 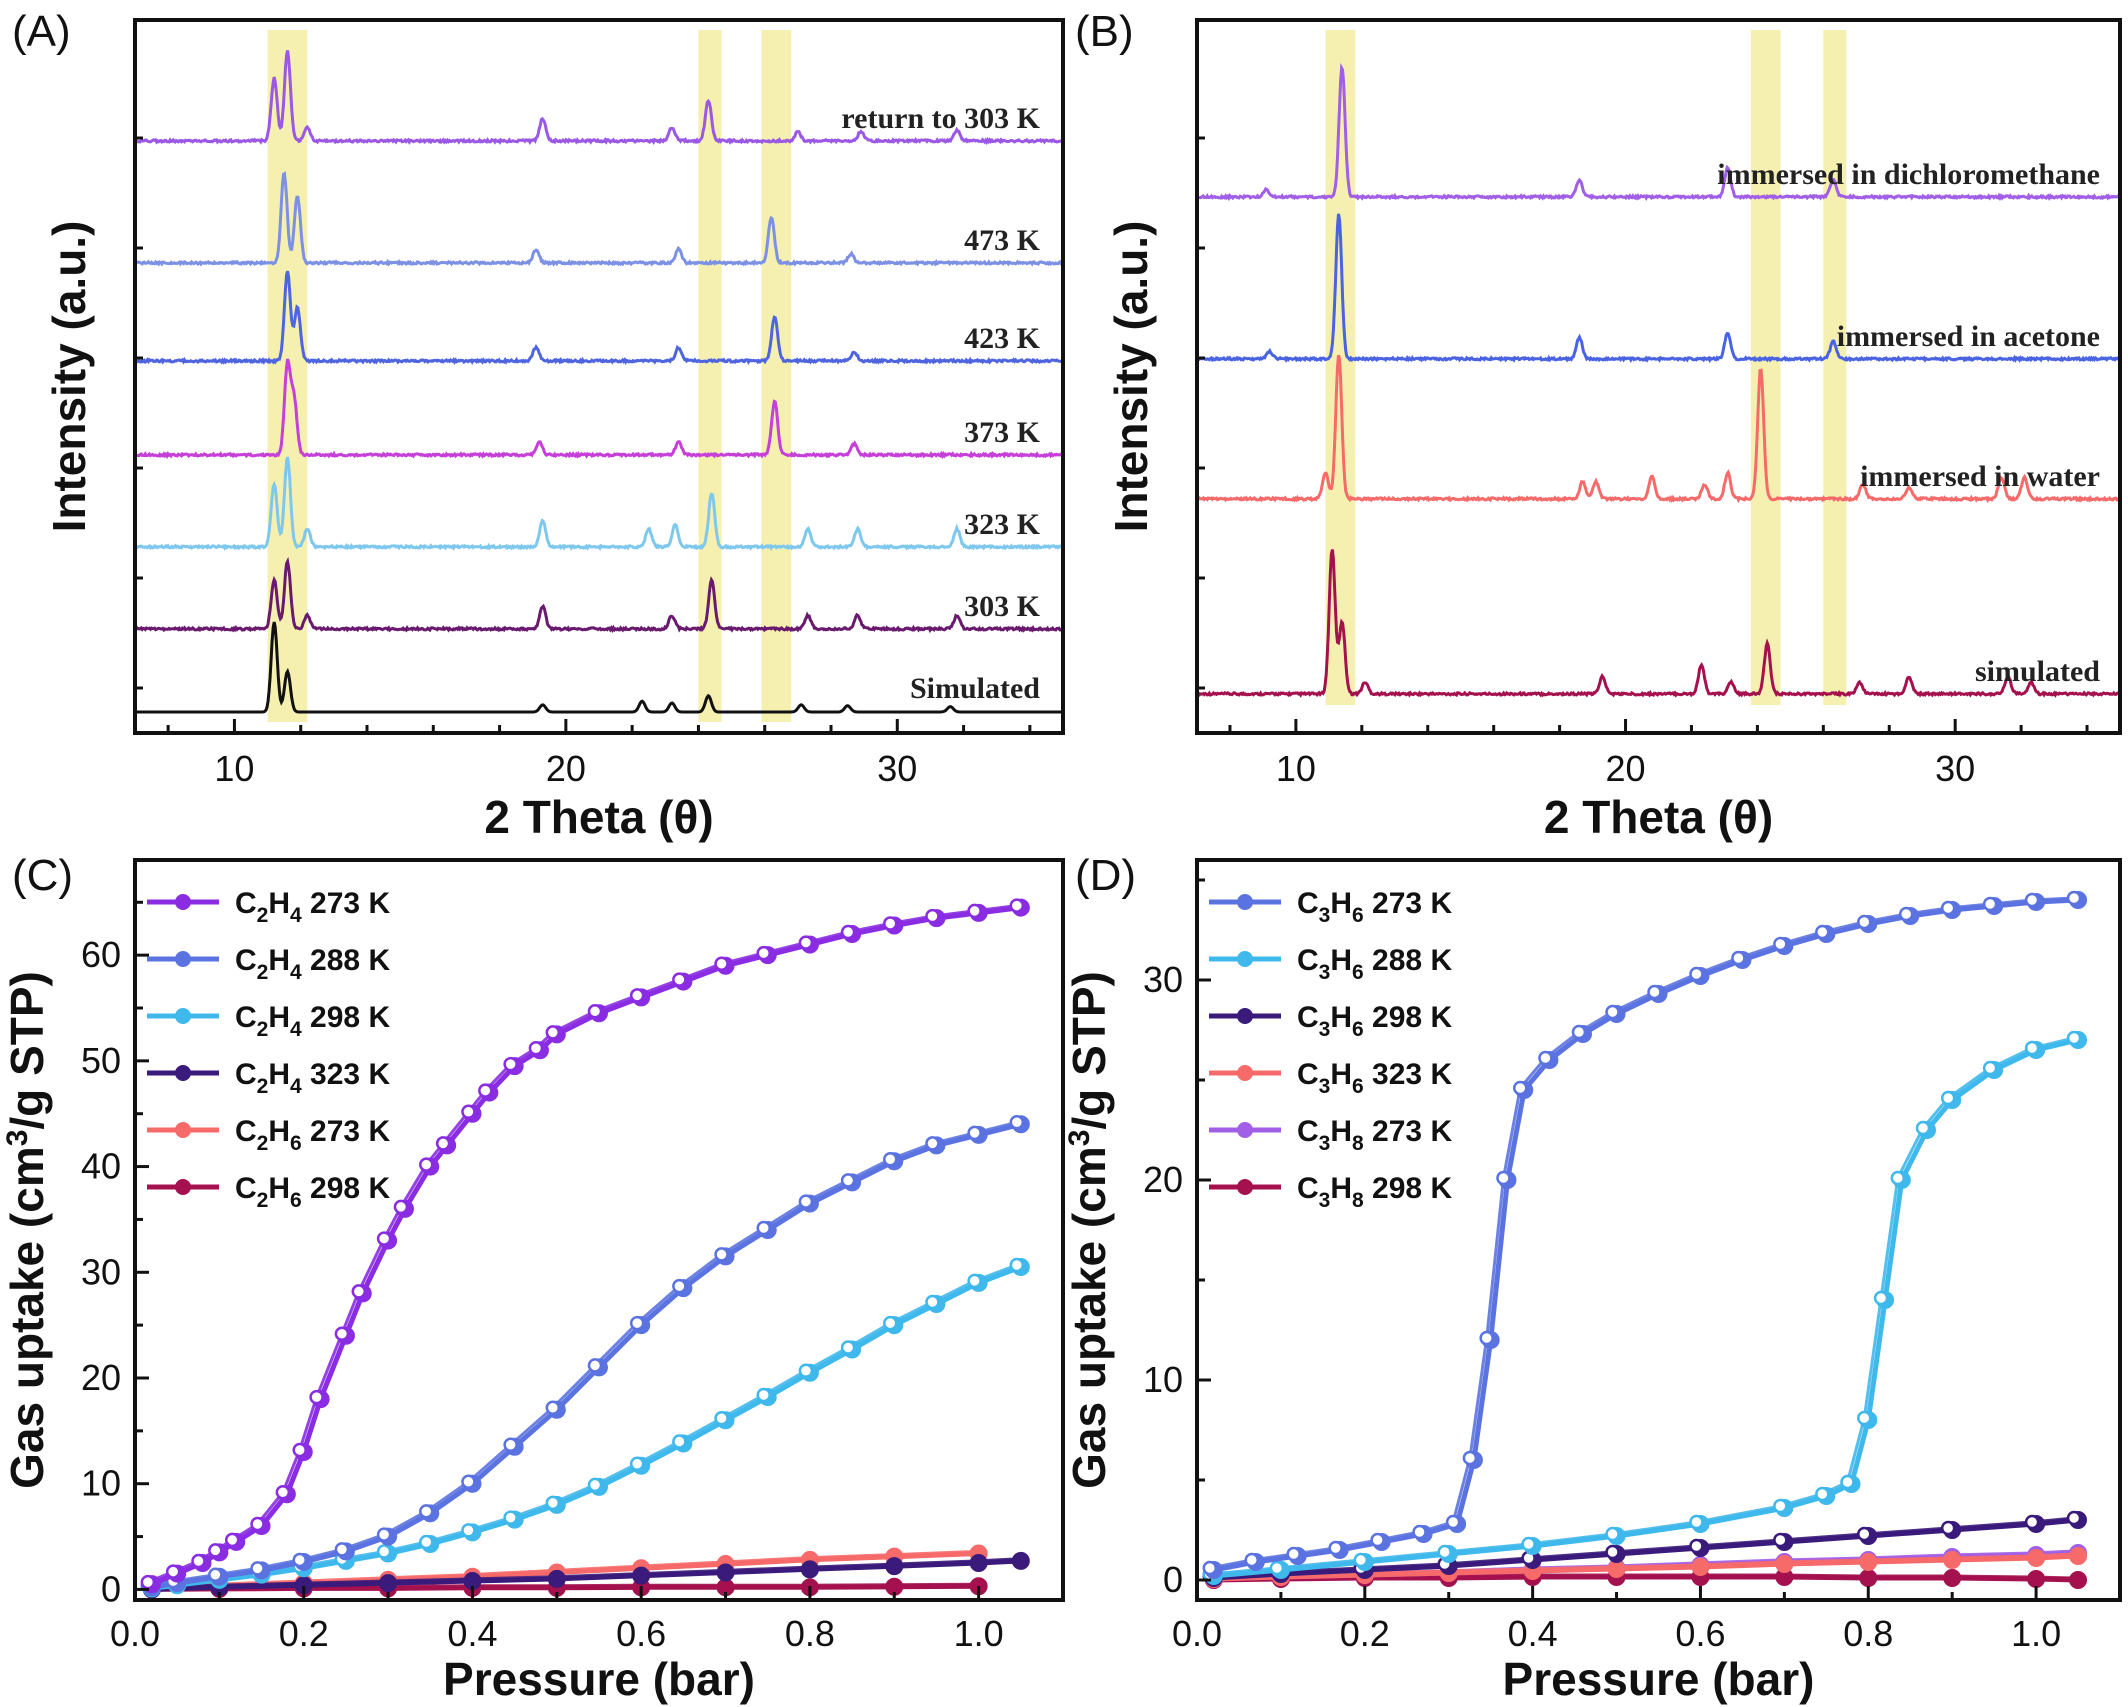 I want to click on x-tick-label: 30, so click(x=897, y=768).